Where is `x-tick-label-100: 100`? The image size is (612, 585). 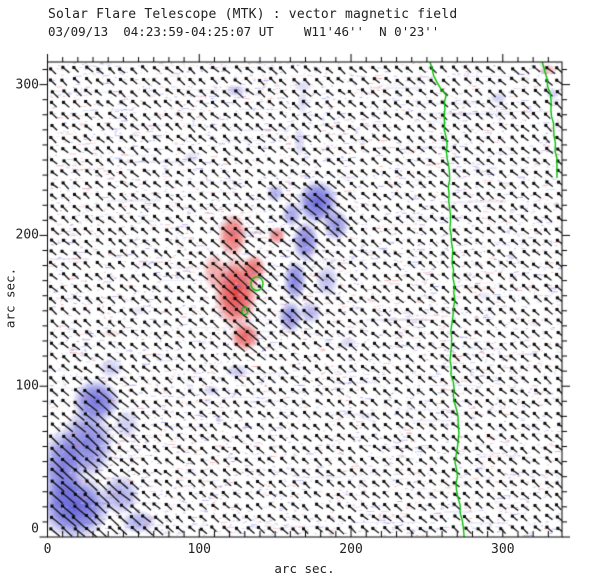 x-tick-label-100: 100 is located at coordinates (199, 549).